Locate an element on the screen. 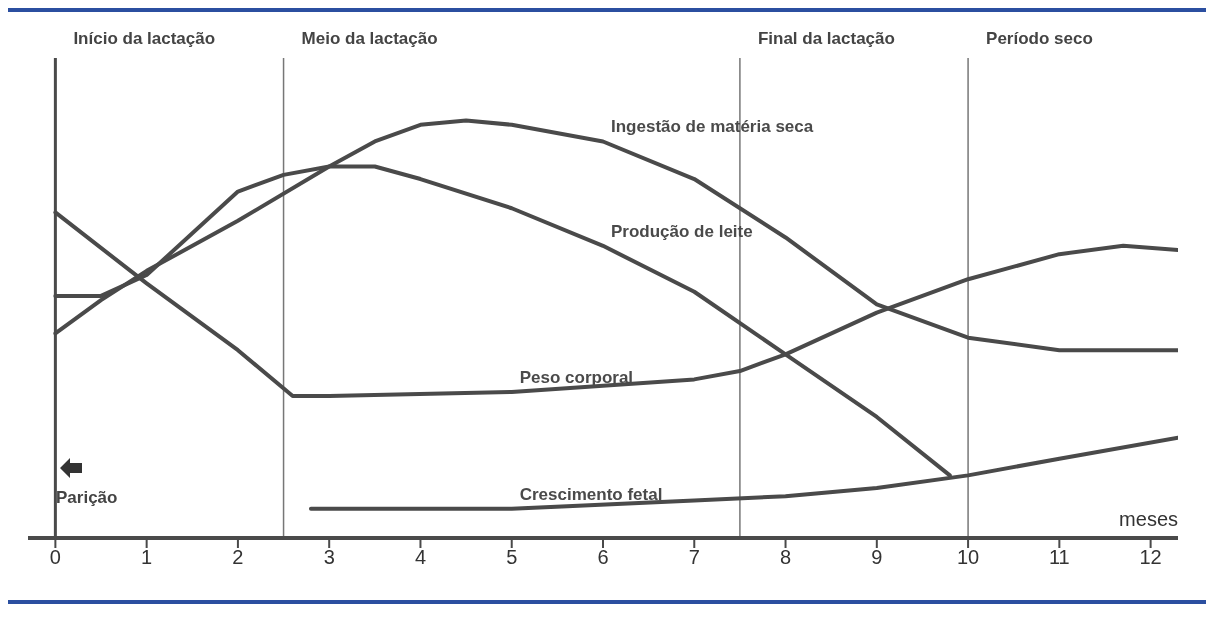 This screenshot has width=1214, height=624. x-tick-label: 10 is located at coordinates (968, 557).